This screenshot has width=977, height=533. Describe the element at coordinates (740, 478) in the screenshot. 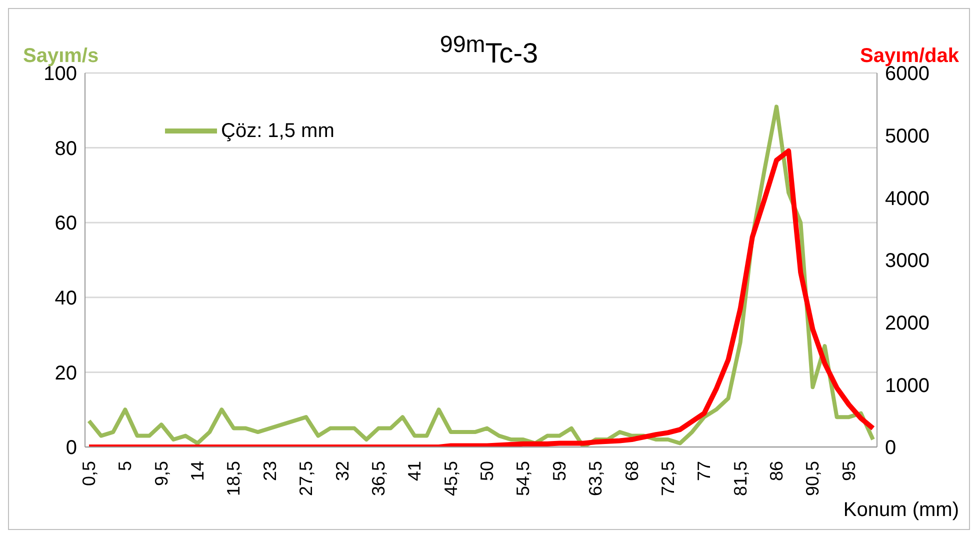

I see `x-tick-label: 81,5` at that location.